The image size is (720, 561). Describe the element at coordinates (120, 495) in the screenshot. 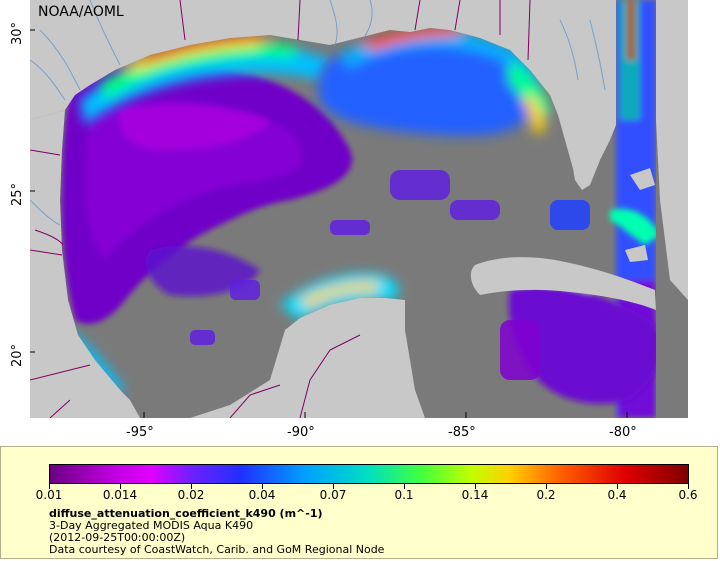

I see `colorbar-tick-label: 0.014` at that location.